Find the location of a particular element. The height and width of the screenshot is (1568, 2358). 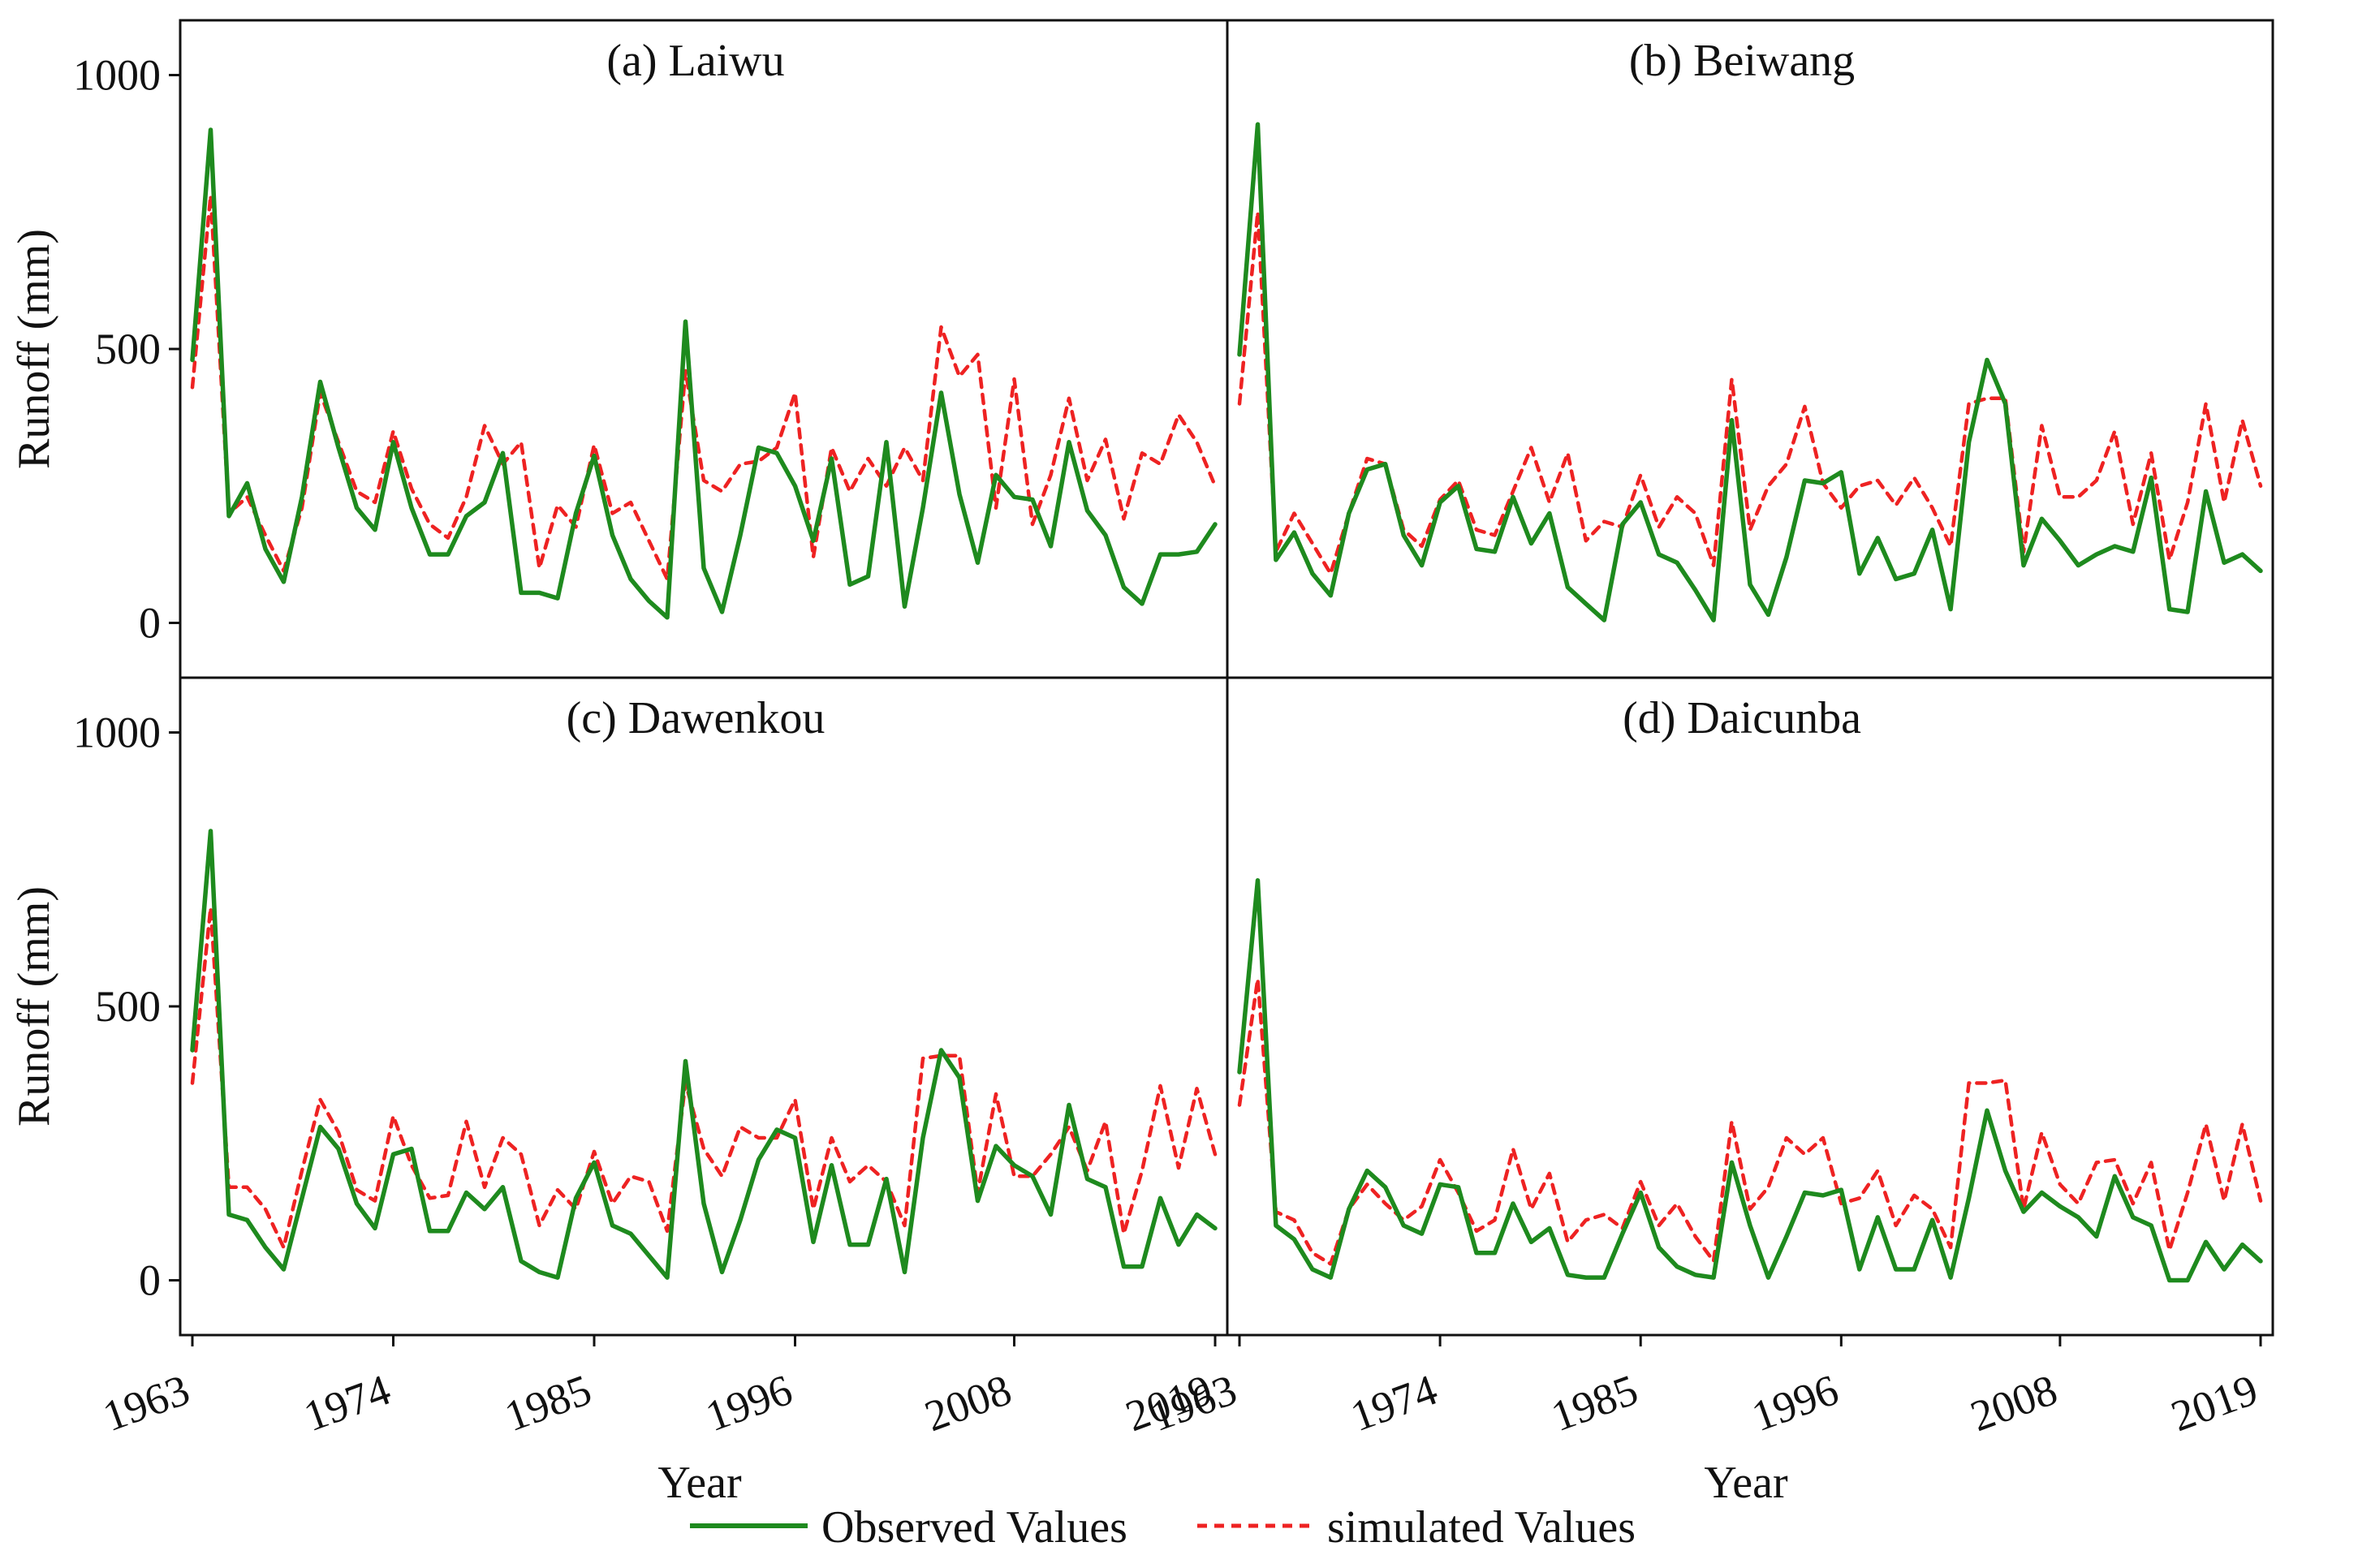

panel-title: (b) Beiwang is located at coordinates (1742, 61).